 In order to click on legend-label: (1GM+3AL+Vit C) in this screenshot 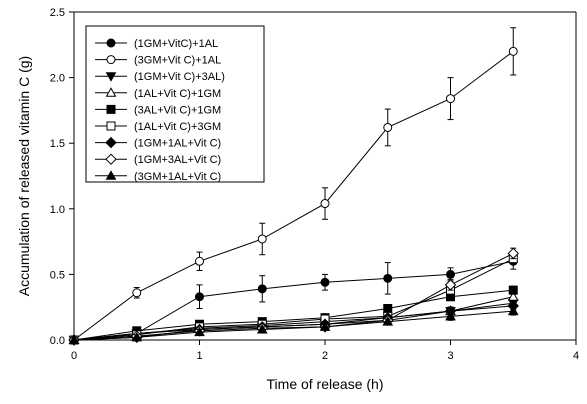, I will do `click(177, 160)`.